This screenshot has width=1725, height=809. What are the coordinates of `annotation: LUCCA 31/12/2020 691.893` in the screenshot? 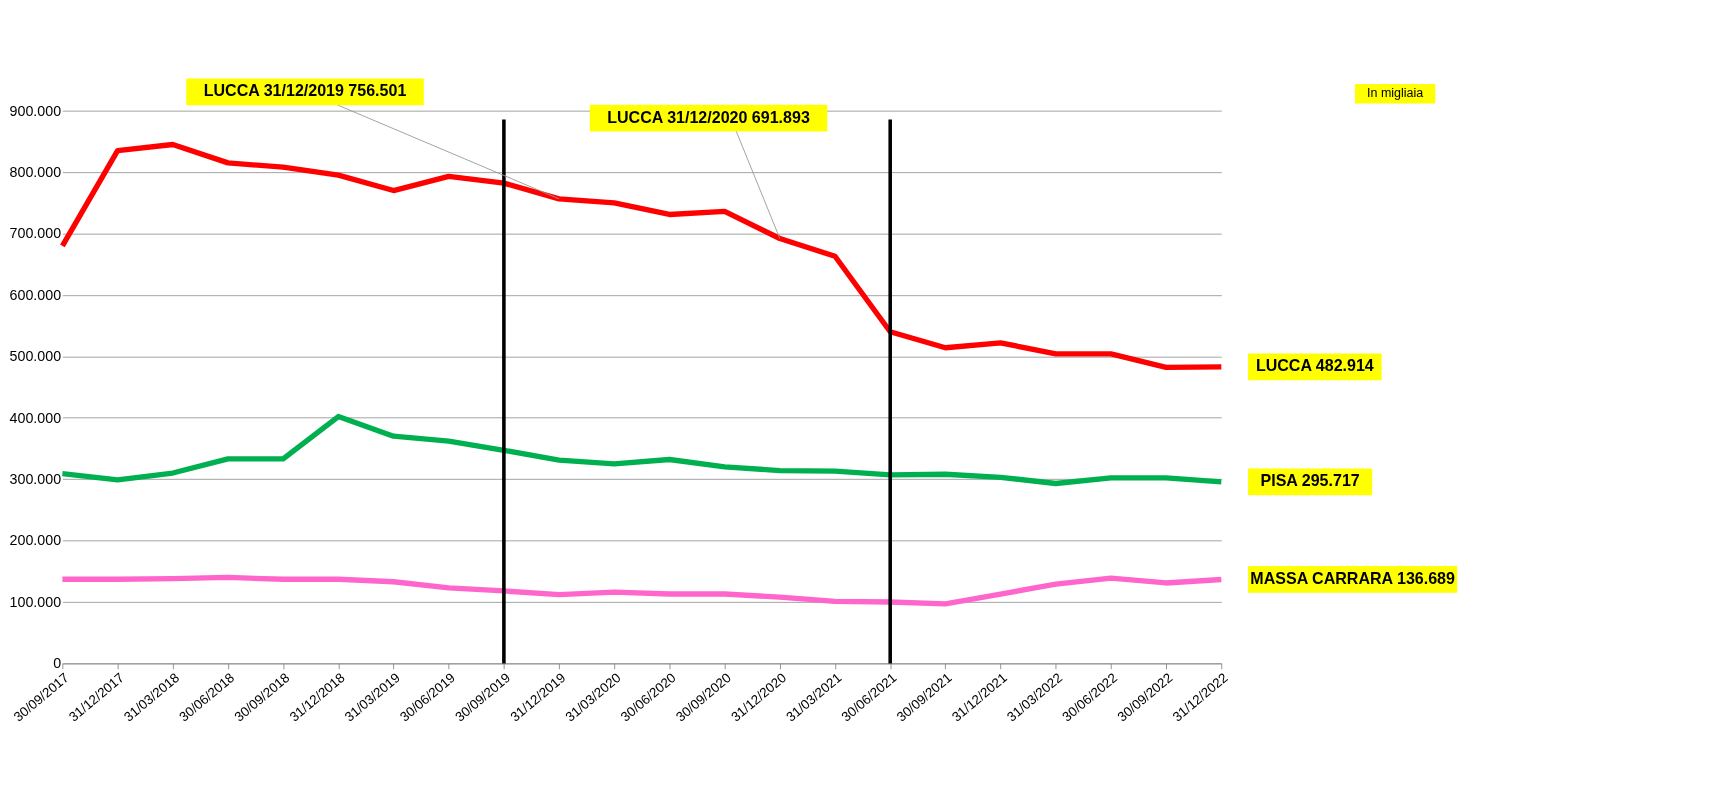 It's located at (708, 116).